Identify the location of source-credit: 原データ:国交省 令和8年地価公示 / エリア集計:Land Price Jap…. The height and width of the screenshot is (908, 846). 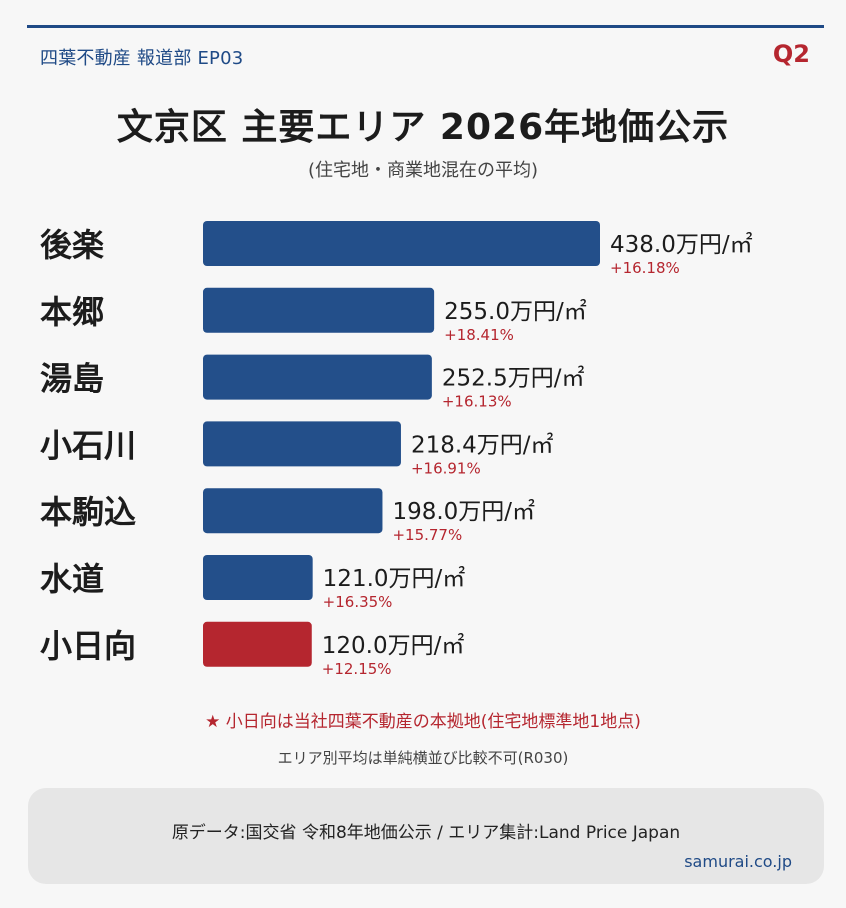
(426, 833).